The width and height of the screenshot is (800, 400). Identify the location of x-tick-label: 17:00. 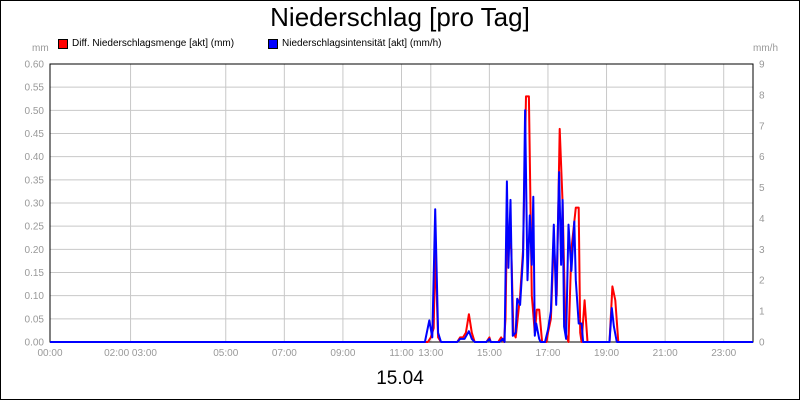
(547, 353).